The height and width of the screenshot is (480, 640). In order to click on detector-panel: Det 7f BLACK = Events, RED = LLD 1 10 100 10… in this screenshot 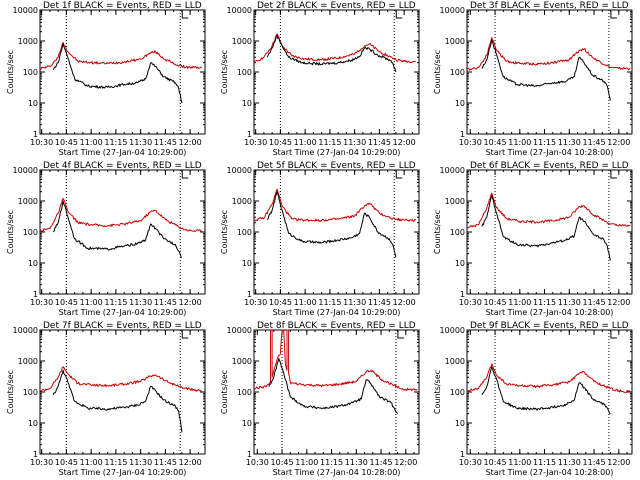, I will do `click(106, 399)`.